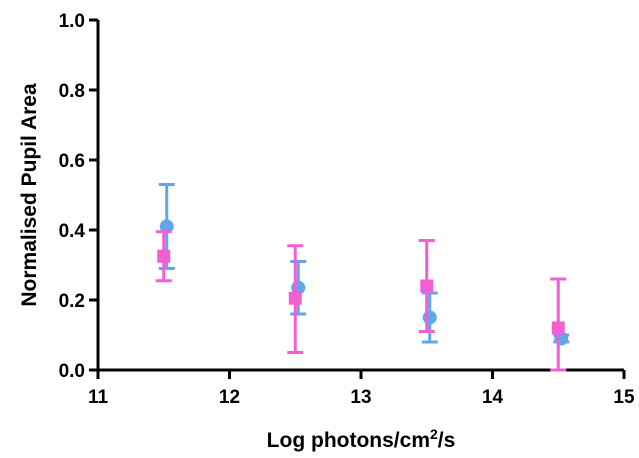 This screenshot has height=458, width=639. What do you see at coordinates (72, 161) in the screenshot?
I see `y-tick-label: 0.6` at bounding box center [72, 161].